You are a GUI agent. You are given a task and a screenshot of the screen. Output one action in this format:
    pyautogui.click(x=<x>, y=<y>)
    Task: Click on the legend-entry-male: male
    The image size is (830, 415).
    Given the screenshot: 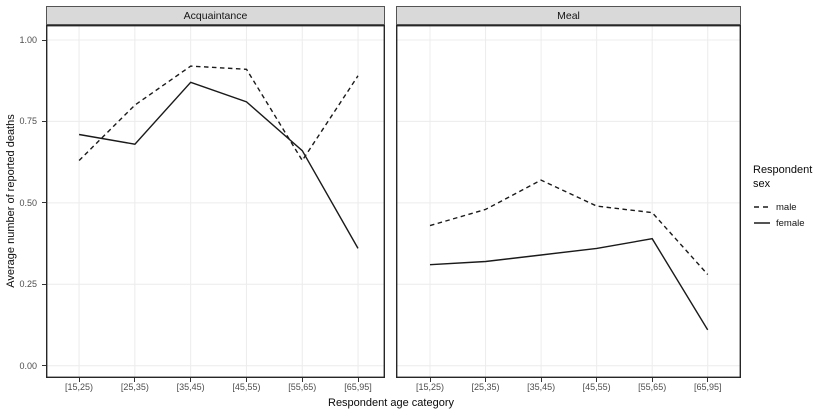 What is the action you would take?
    pyautogui.click(x=791, y=207)
    